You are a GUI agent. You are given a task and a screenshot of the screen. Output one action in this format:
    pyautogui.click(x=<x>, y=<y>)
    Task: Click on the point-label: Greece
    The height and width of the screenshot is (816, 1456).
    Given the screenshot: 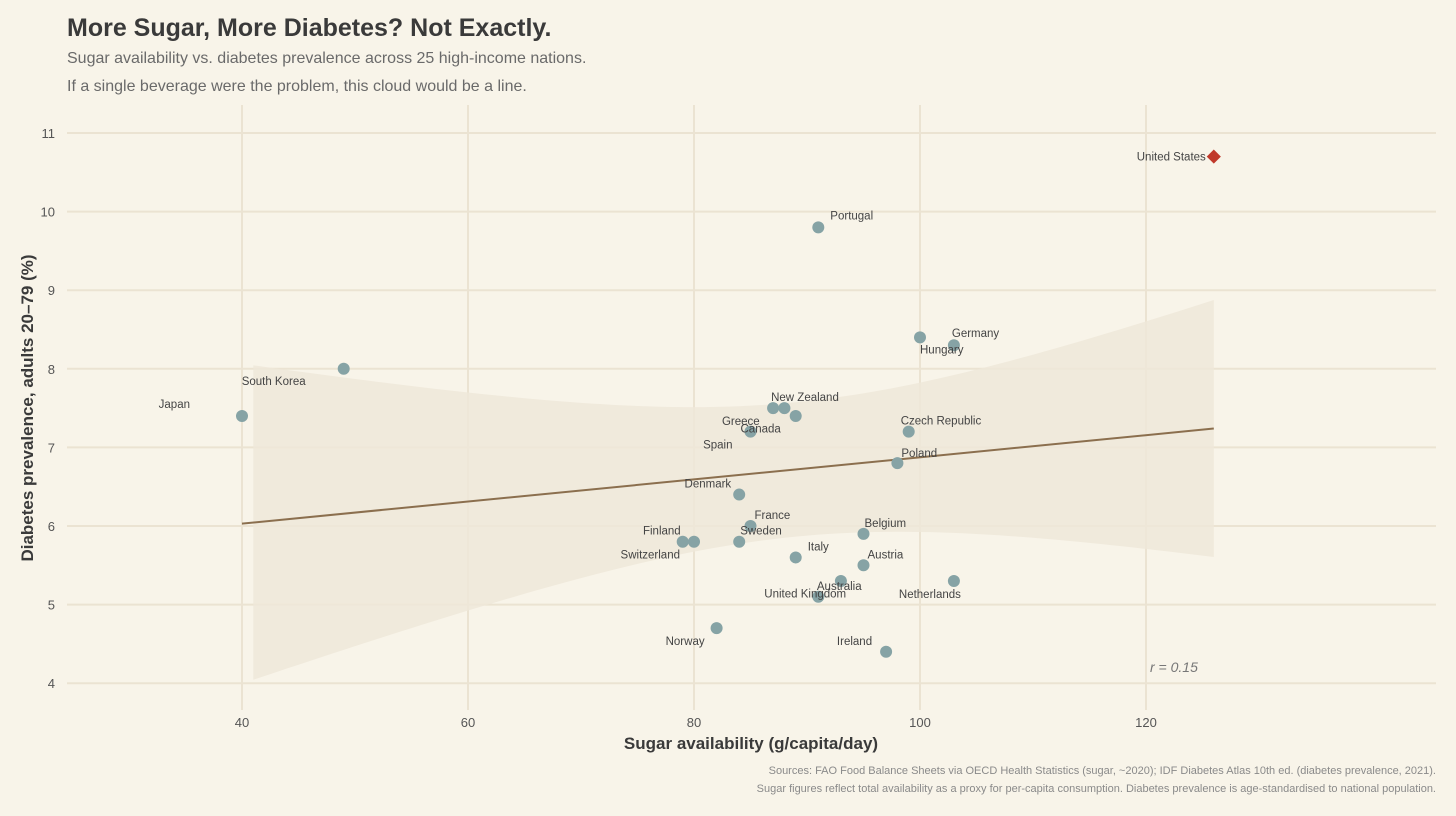 What is the action you would take?
    pyautogui.click(x=741, y=422)
    